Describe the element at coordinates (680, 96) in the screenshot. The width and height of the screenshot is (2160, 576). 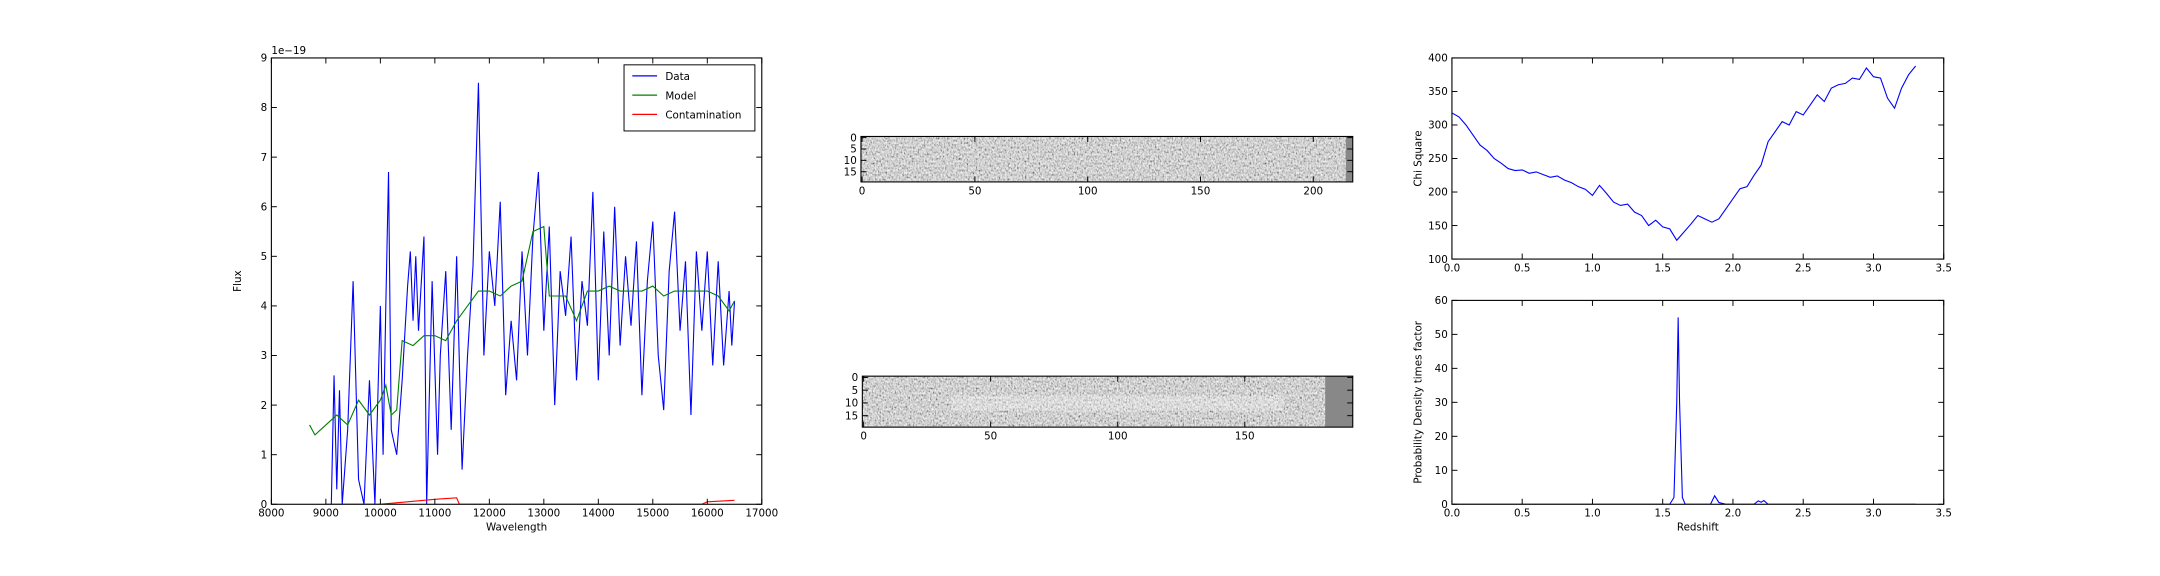
I see `legend-label: Model` at that location.